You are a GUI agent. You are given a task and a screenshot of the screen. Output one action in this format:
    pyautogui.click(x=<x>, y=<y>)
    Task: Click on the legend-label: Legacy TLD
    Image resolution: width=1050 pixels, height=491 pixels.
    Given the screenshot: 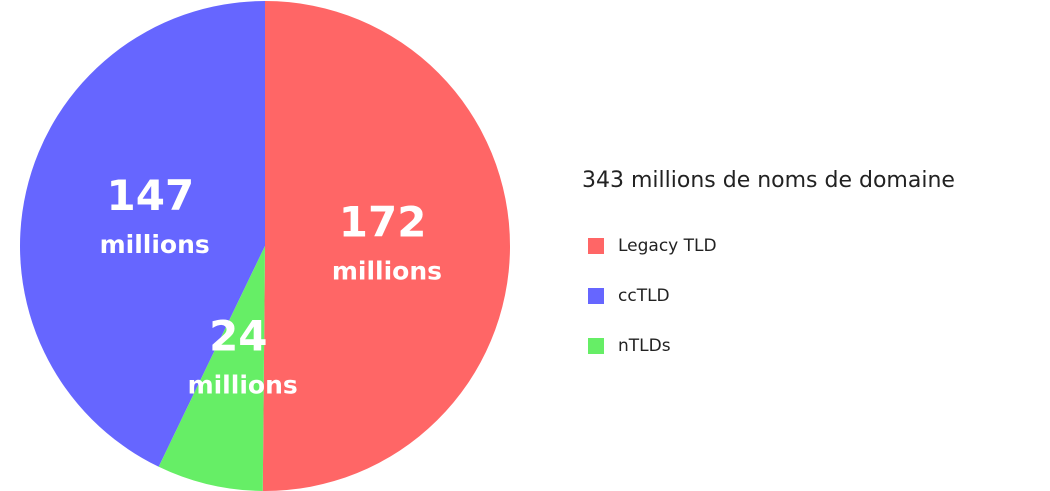 What is the action you would take?
    pyautogui.click(x=667, y=246)
    